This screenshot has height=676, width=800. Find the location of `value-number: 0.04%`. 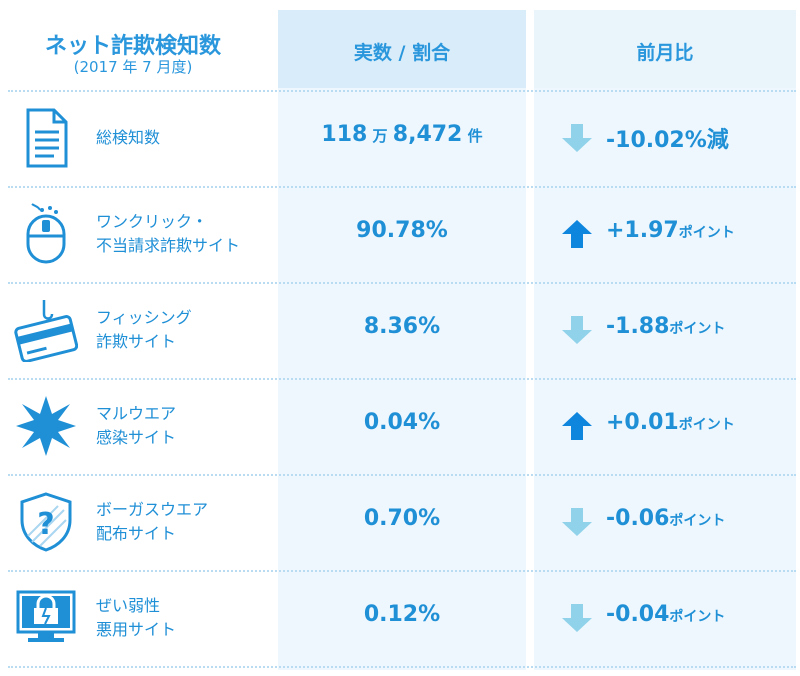

value-number: 0.04% is located at coordinates (402, 422).